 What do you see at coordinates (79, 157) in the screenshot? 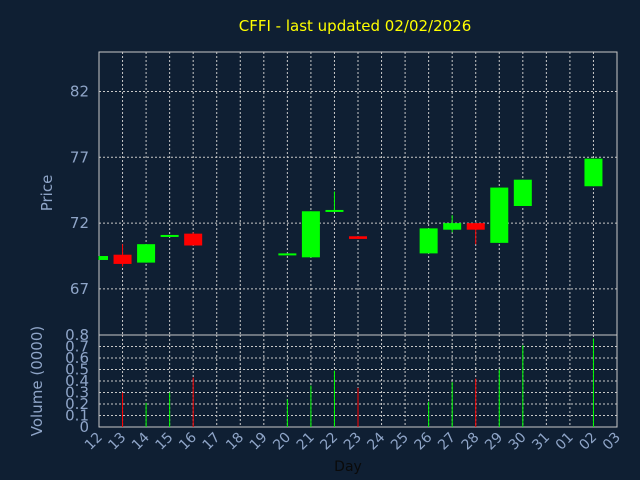
I see `price-tick-label: 77` at bounding box center [79, 157].